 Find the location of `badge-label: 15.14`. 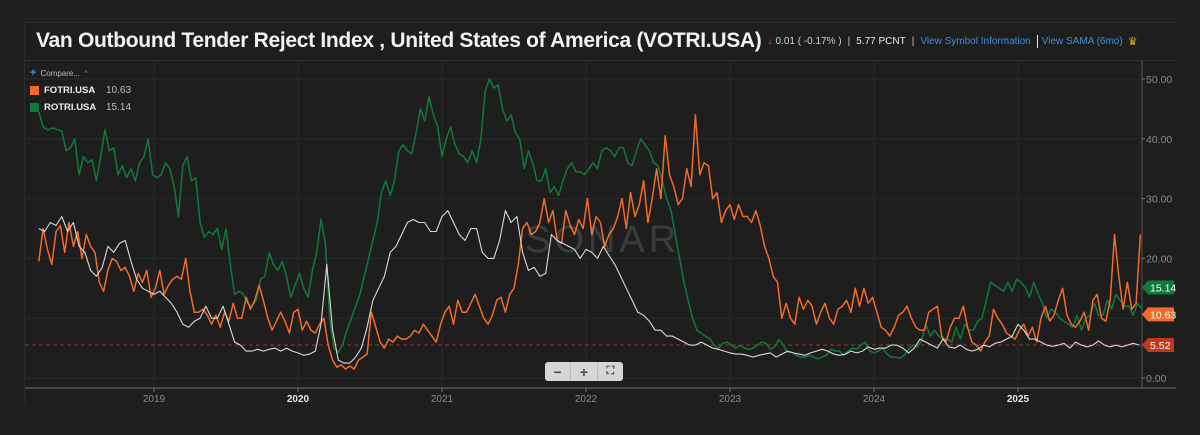

badge-label: 15.14 is located at coordinates (1163, 288).